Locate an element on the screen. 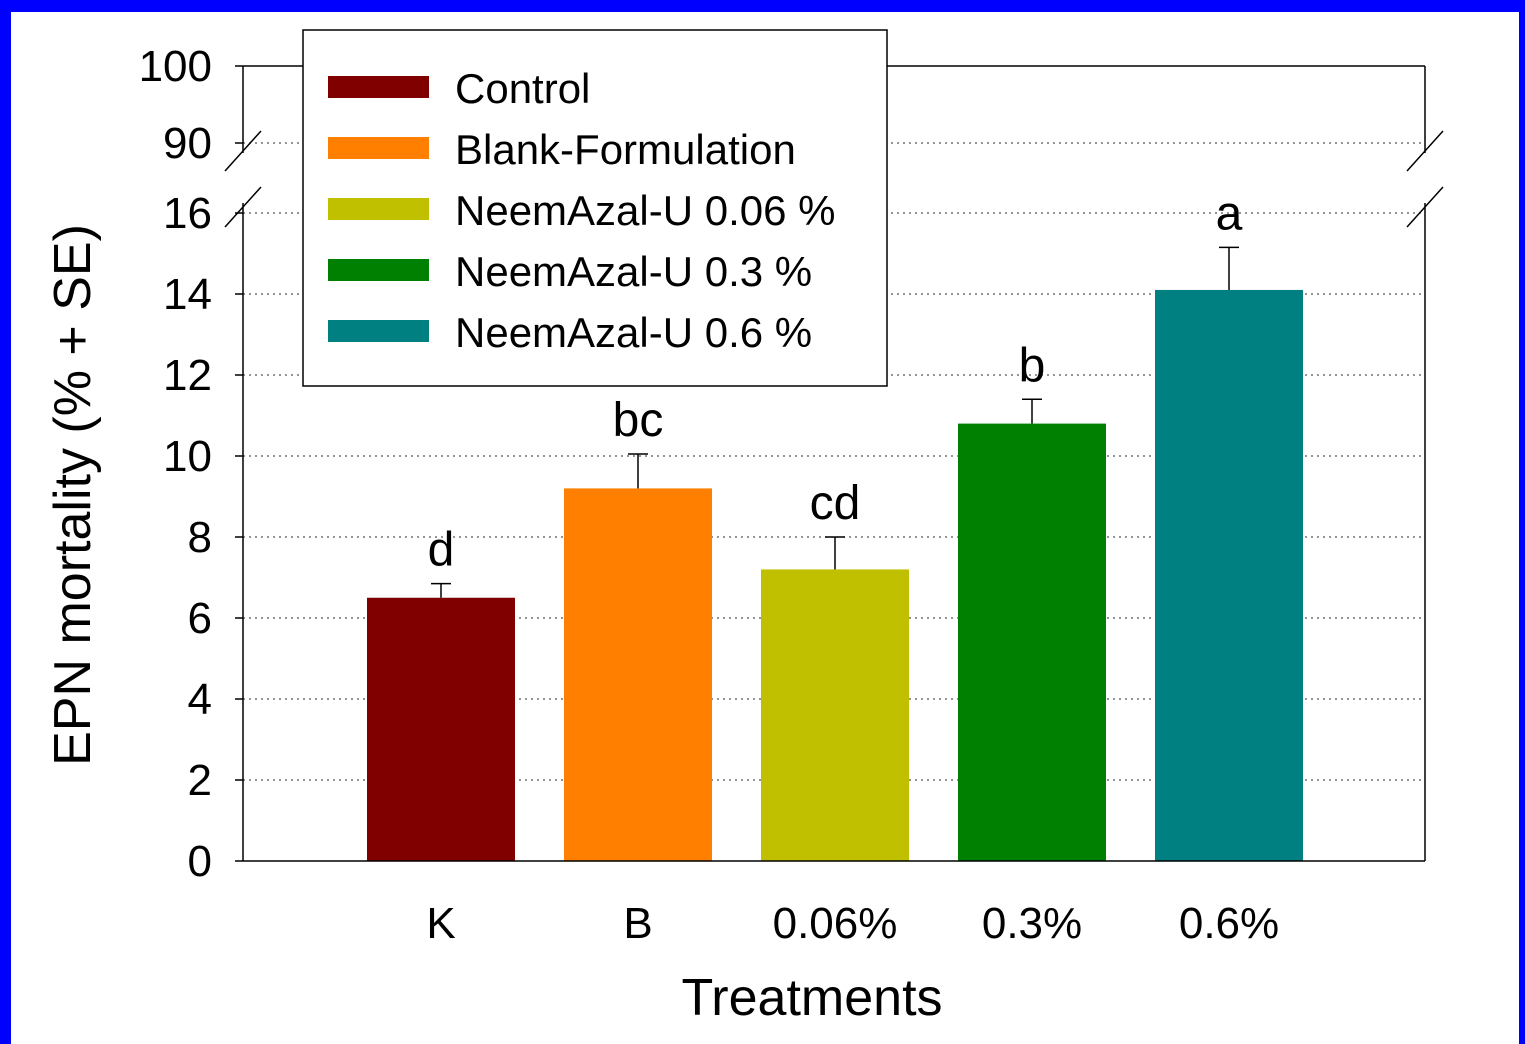 This screenshot has width=1525, height=1044. bar-0.6% is located at coordinates (1229, 575).